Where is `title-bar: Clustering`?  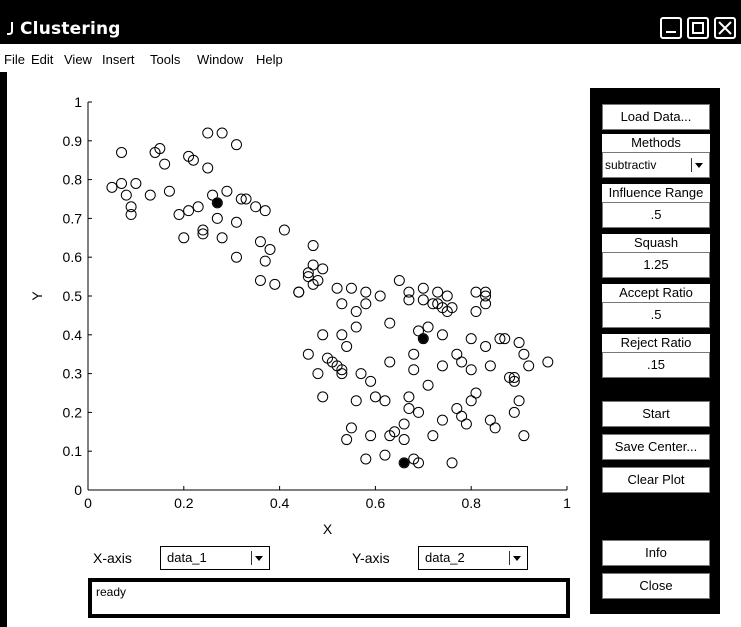
title-bar: Clustering is located at coordinates (370, 22).